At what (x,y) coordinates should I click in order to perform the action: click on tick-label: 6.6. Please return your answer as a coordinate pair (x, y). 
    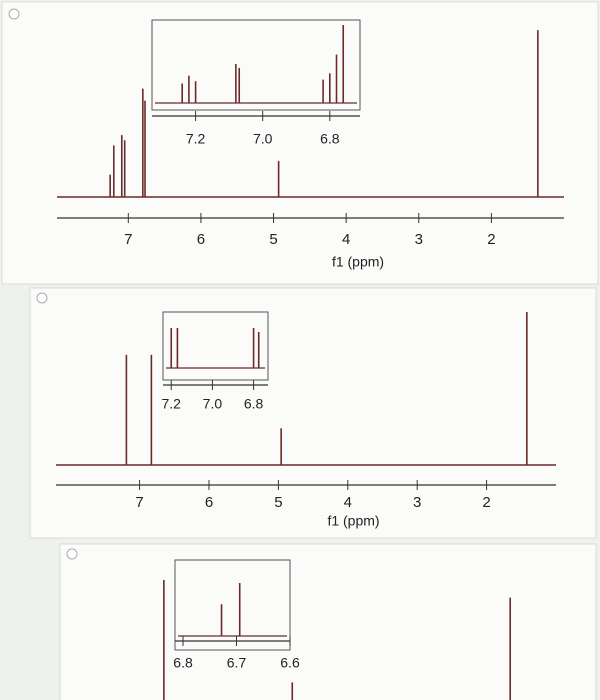
    Looking at the image, I should click on (290, 663).